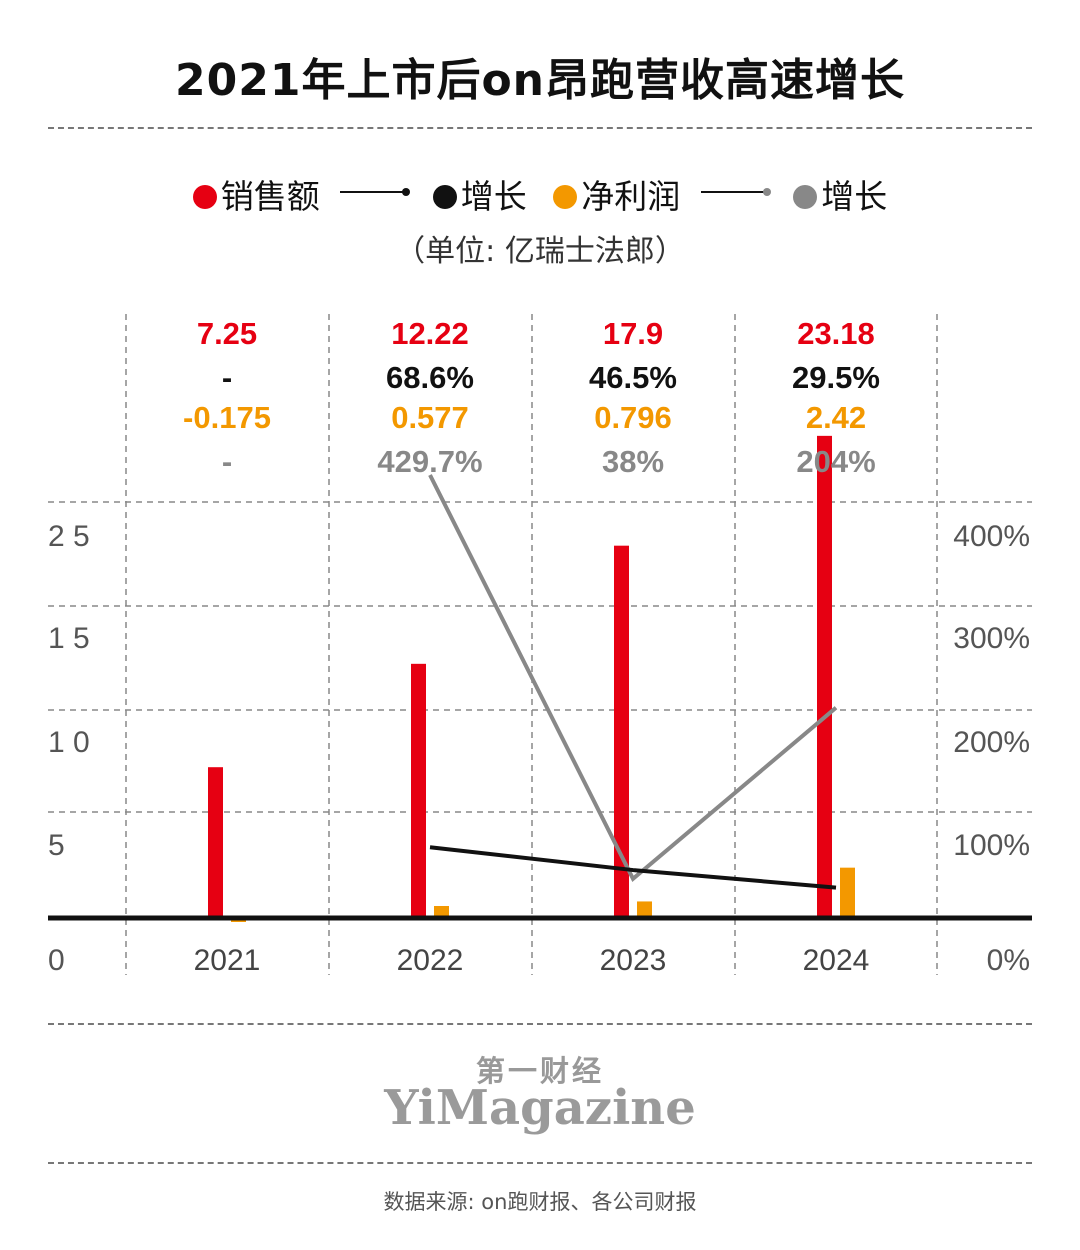 Image resolution: width=1080 pixels, height=1250 pixels. I want to click on legend-profit-label: 净利润, so click(631, 196).